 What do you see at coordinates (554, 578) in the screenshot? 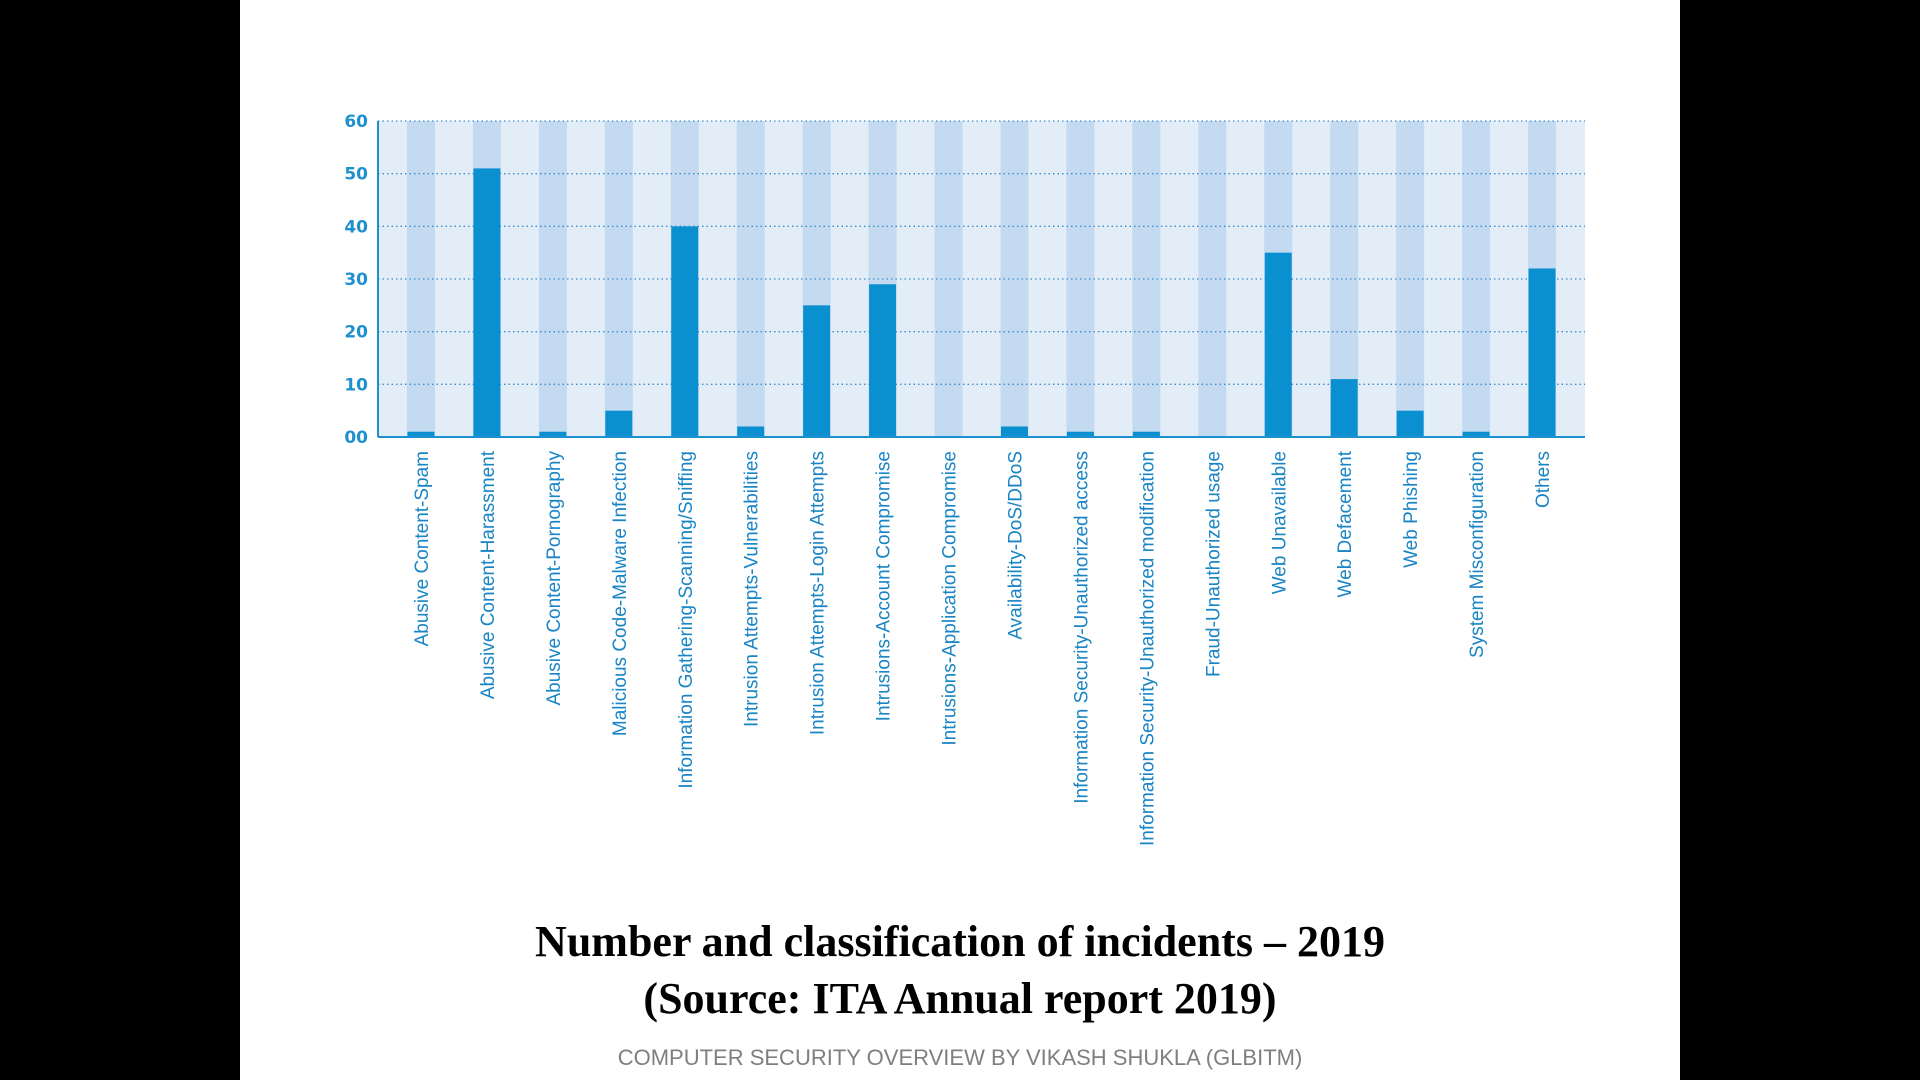
I see `category-label: Abusive Content-Pornography` at bounding box center [554, 578].